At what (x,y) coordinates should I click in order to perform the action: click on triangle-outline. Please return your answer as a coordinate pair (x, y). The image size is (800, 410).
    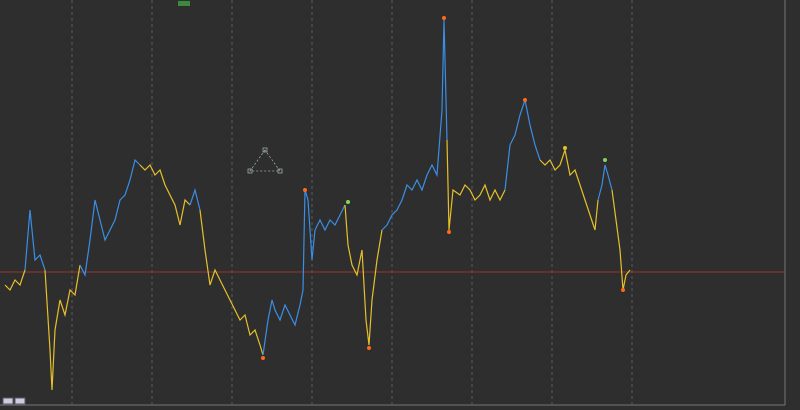
    Looking at the image, I should click on (265, 160).